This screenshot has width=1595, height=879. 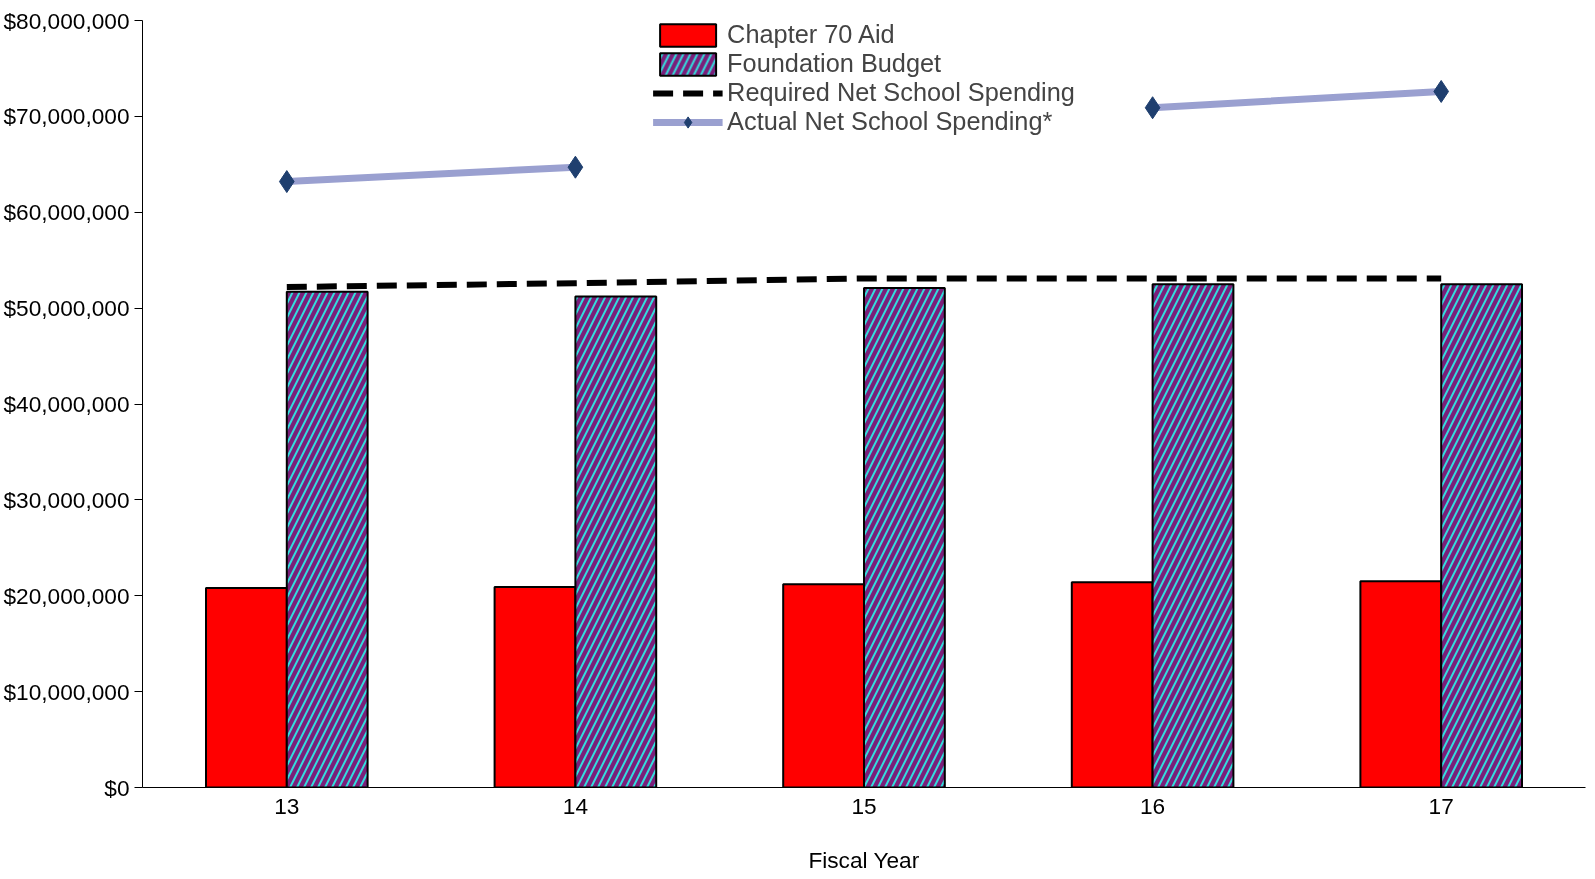 What do you see at coordinates (864, 805) in the screenshot?
I see `x-tick-label: 15` at bounding box center [864, 805].